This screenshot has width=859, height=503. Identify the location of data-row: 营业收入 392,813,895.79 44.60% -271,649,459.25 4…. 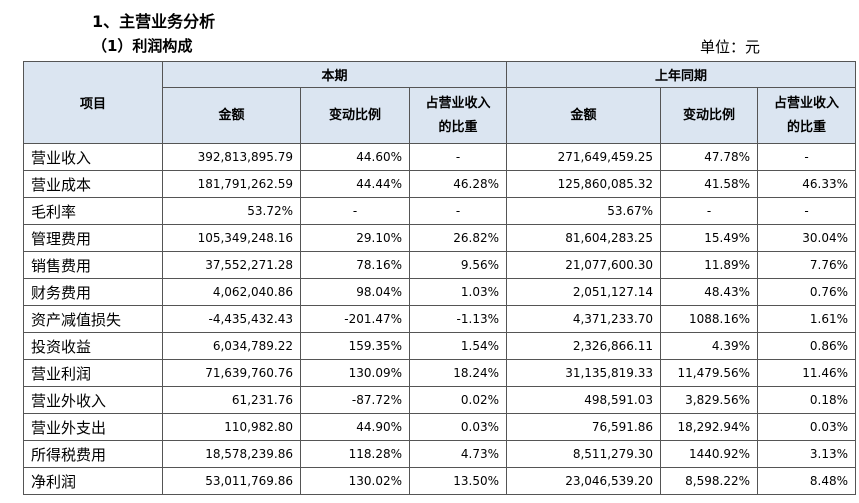
(440, 157).